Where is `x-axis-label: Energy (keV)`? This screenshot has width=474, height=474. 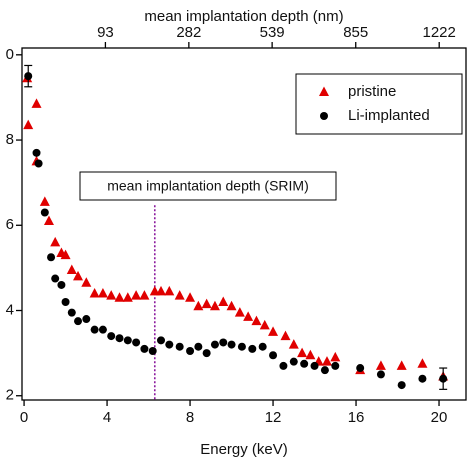
x-axis-label: Energy (keV) is located at coordinates (244, 449).